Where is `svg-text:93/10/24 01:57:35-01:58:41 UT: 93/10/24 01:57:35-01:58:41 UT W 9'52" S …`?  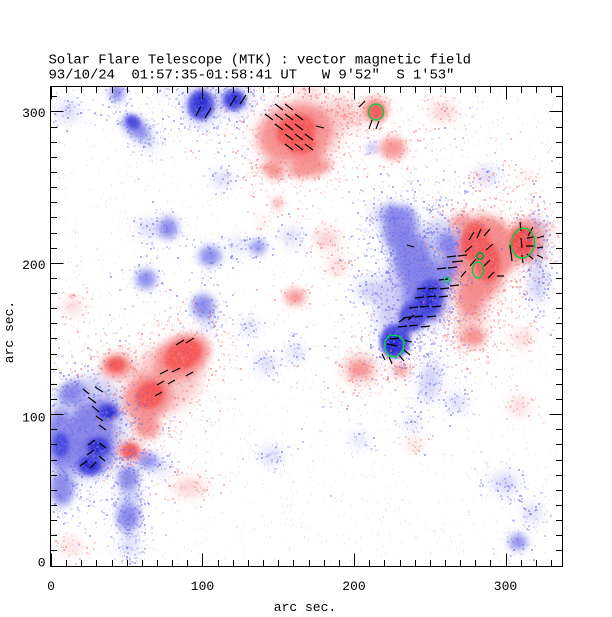 svg-text:93/10/24 01:57:35-01:58:41 UT: 93/10/24 01:57:35-01:58:41 UT W 9'52" S … is located at coordinates (252, 76).